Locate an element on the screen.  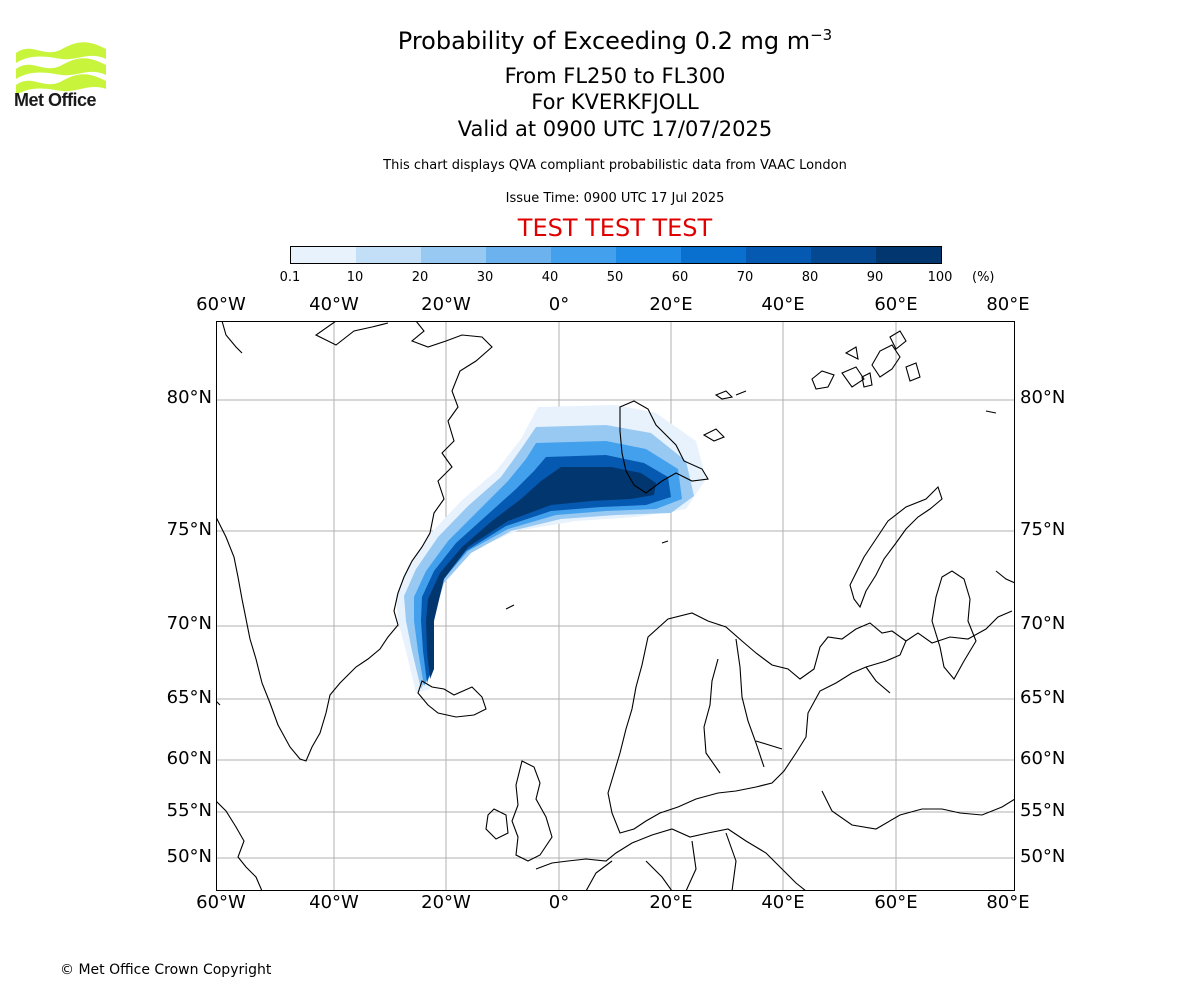
chart-title: Probability of Exceeding 0.2 mg m−3 is located at coordinates (615, 40).